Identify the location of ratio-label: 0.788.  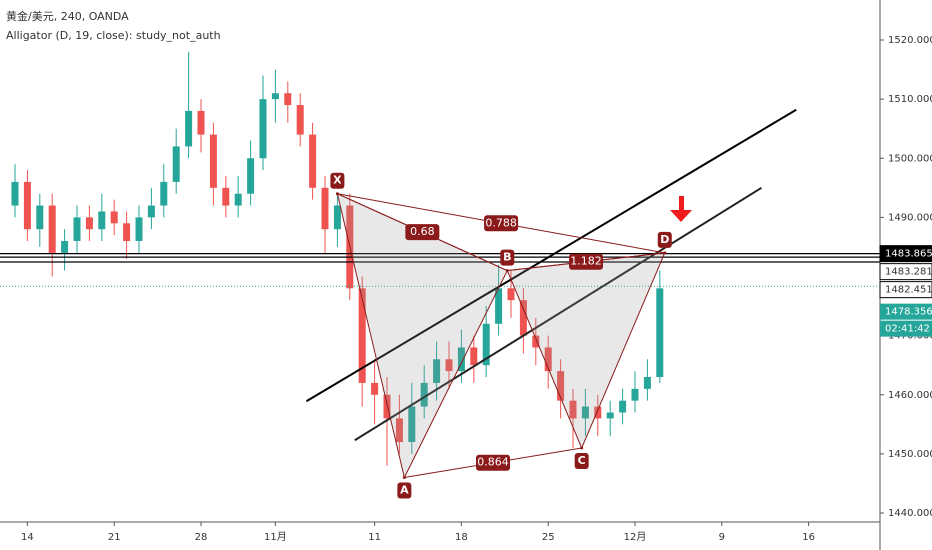
(501, 222).